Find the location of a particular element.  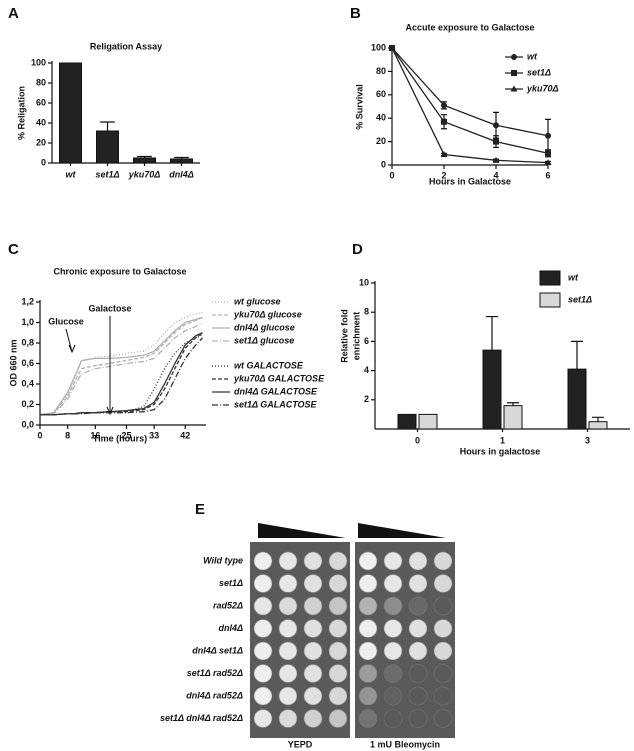

x-tick-label: 25 is located at coordinates (126, 435).